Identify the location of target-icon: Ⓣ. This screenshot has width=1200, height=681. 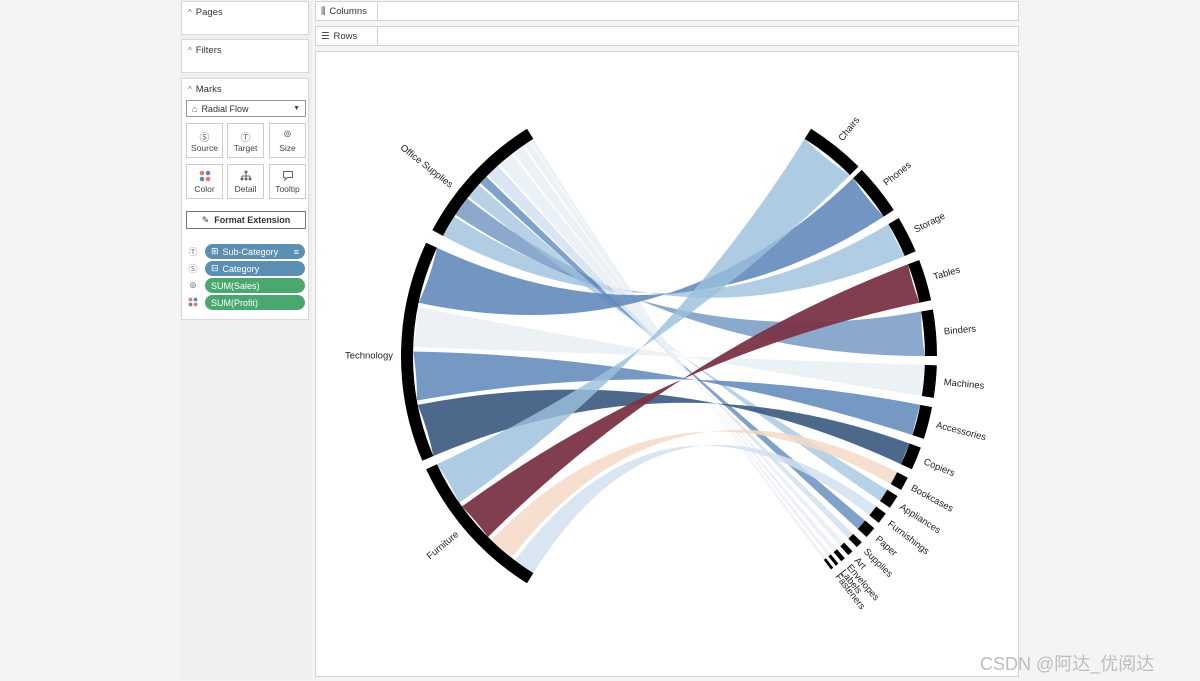
(245, 138).